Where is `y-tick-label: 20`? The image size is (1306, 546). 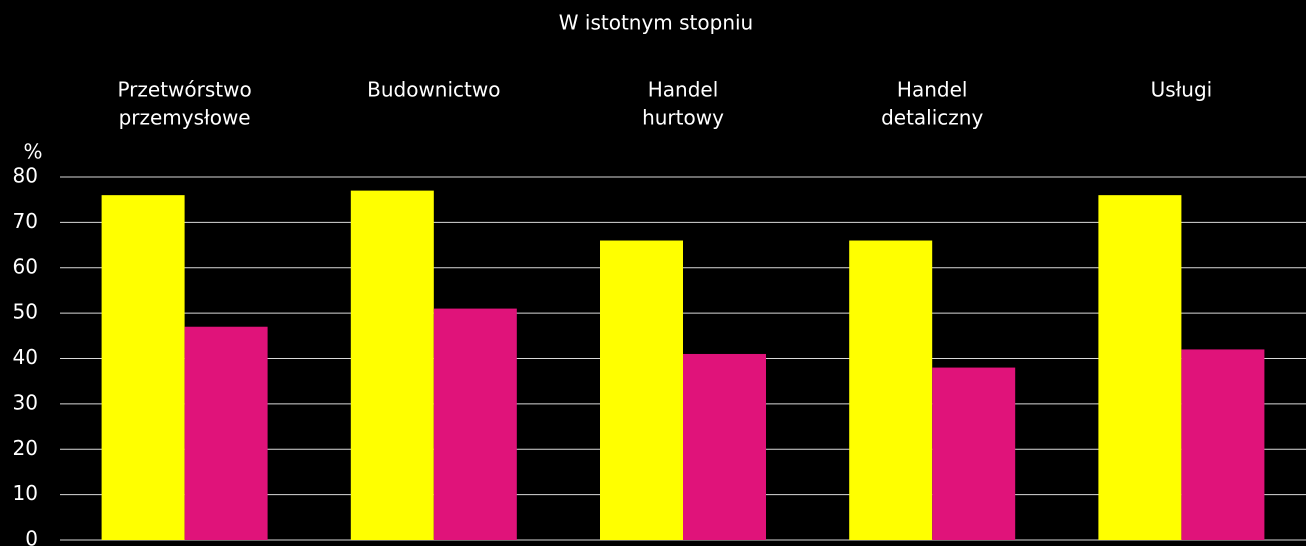
y-tick-label: 20 is located at coordinates (25, 448).